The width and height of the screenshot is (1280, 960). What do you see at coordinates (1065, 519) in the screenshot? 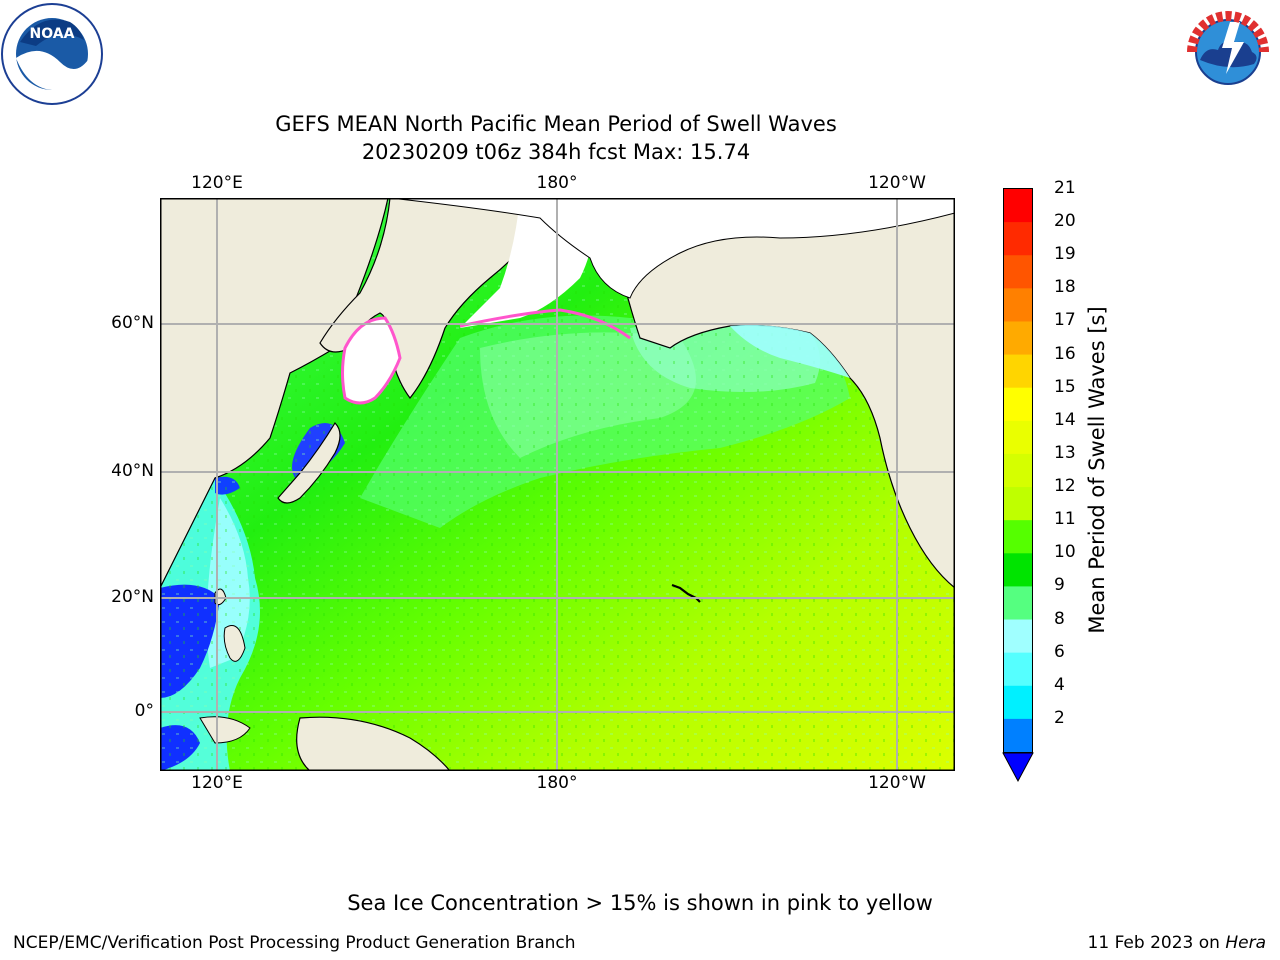
I see `colorbar-tick-label: 11` at bounding box center [1065, 519].